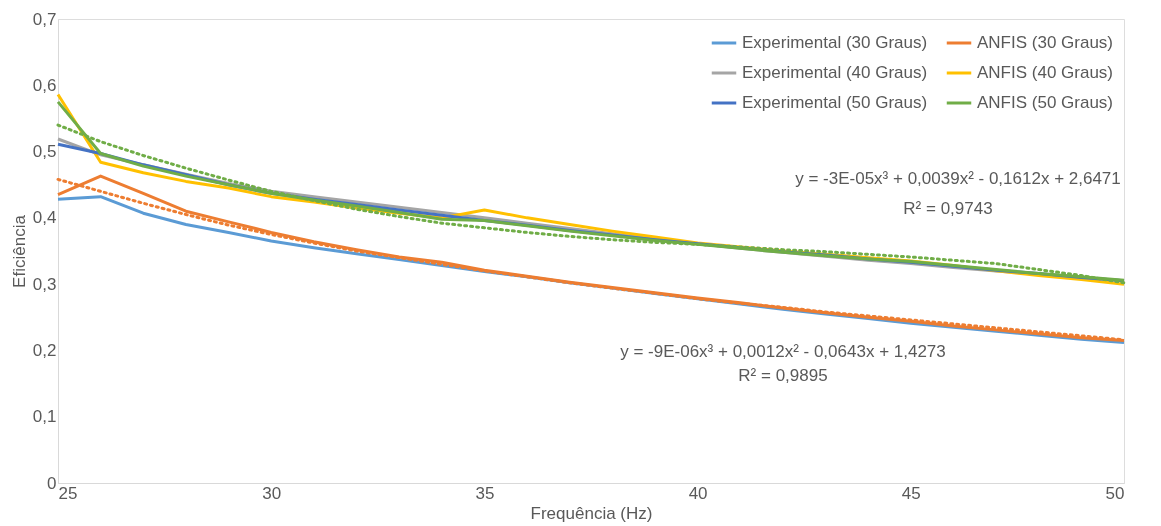  I want to click on y-axis-title: Eficiência, so click(19, 251).